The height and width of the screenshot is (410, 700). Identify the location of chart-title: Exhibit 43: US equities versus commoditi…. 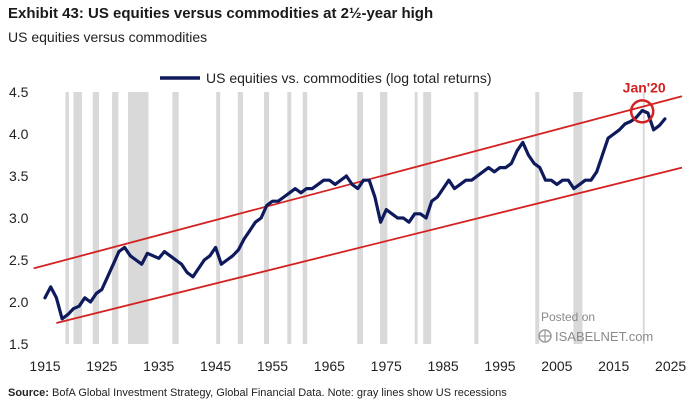
(221, 13).